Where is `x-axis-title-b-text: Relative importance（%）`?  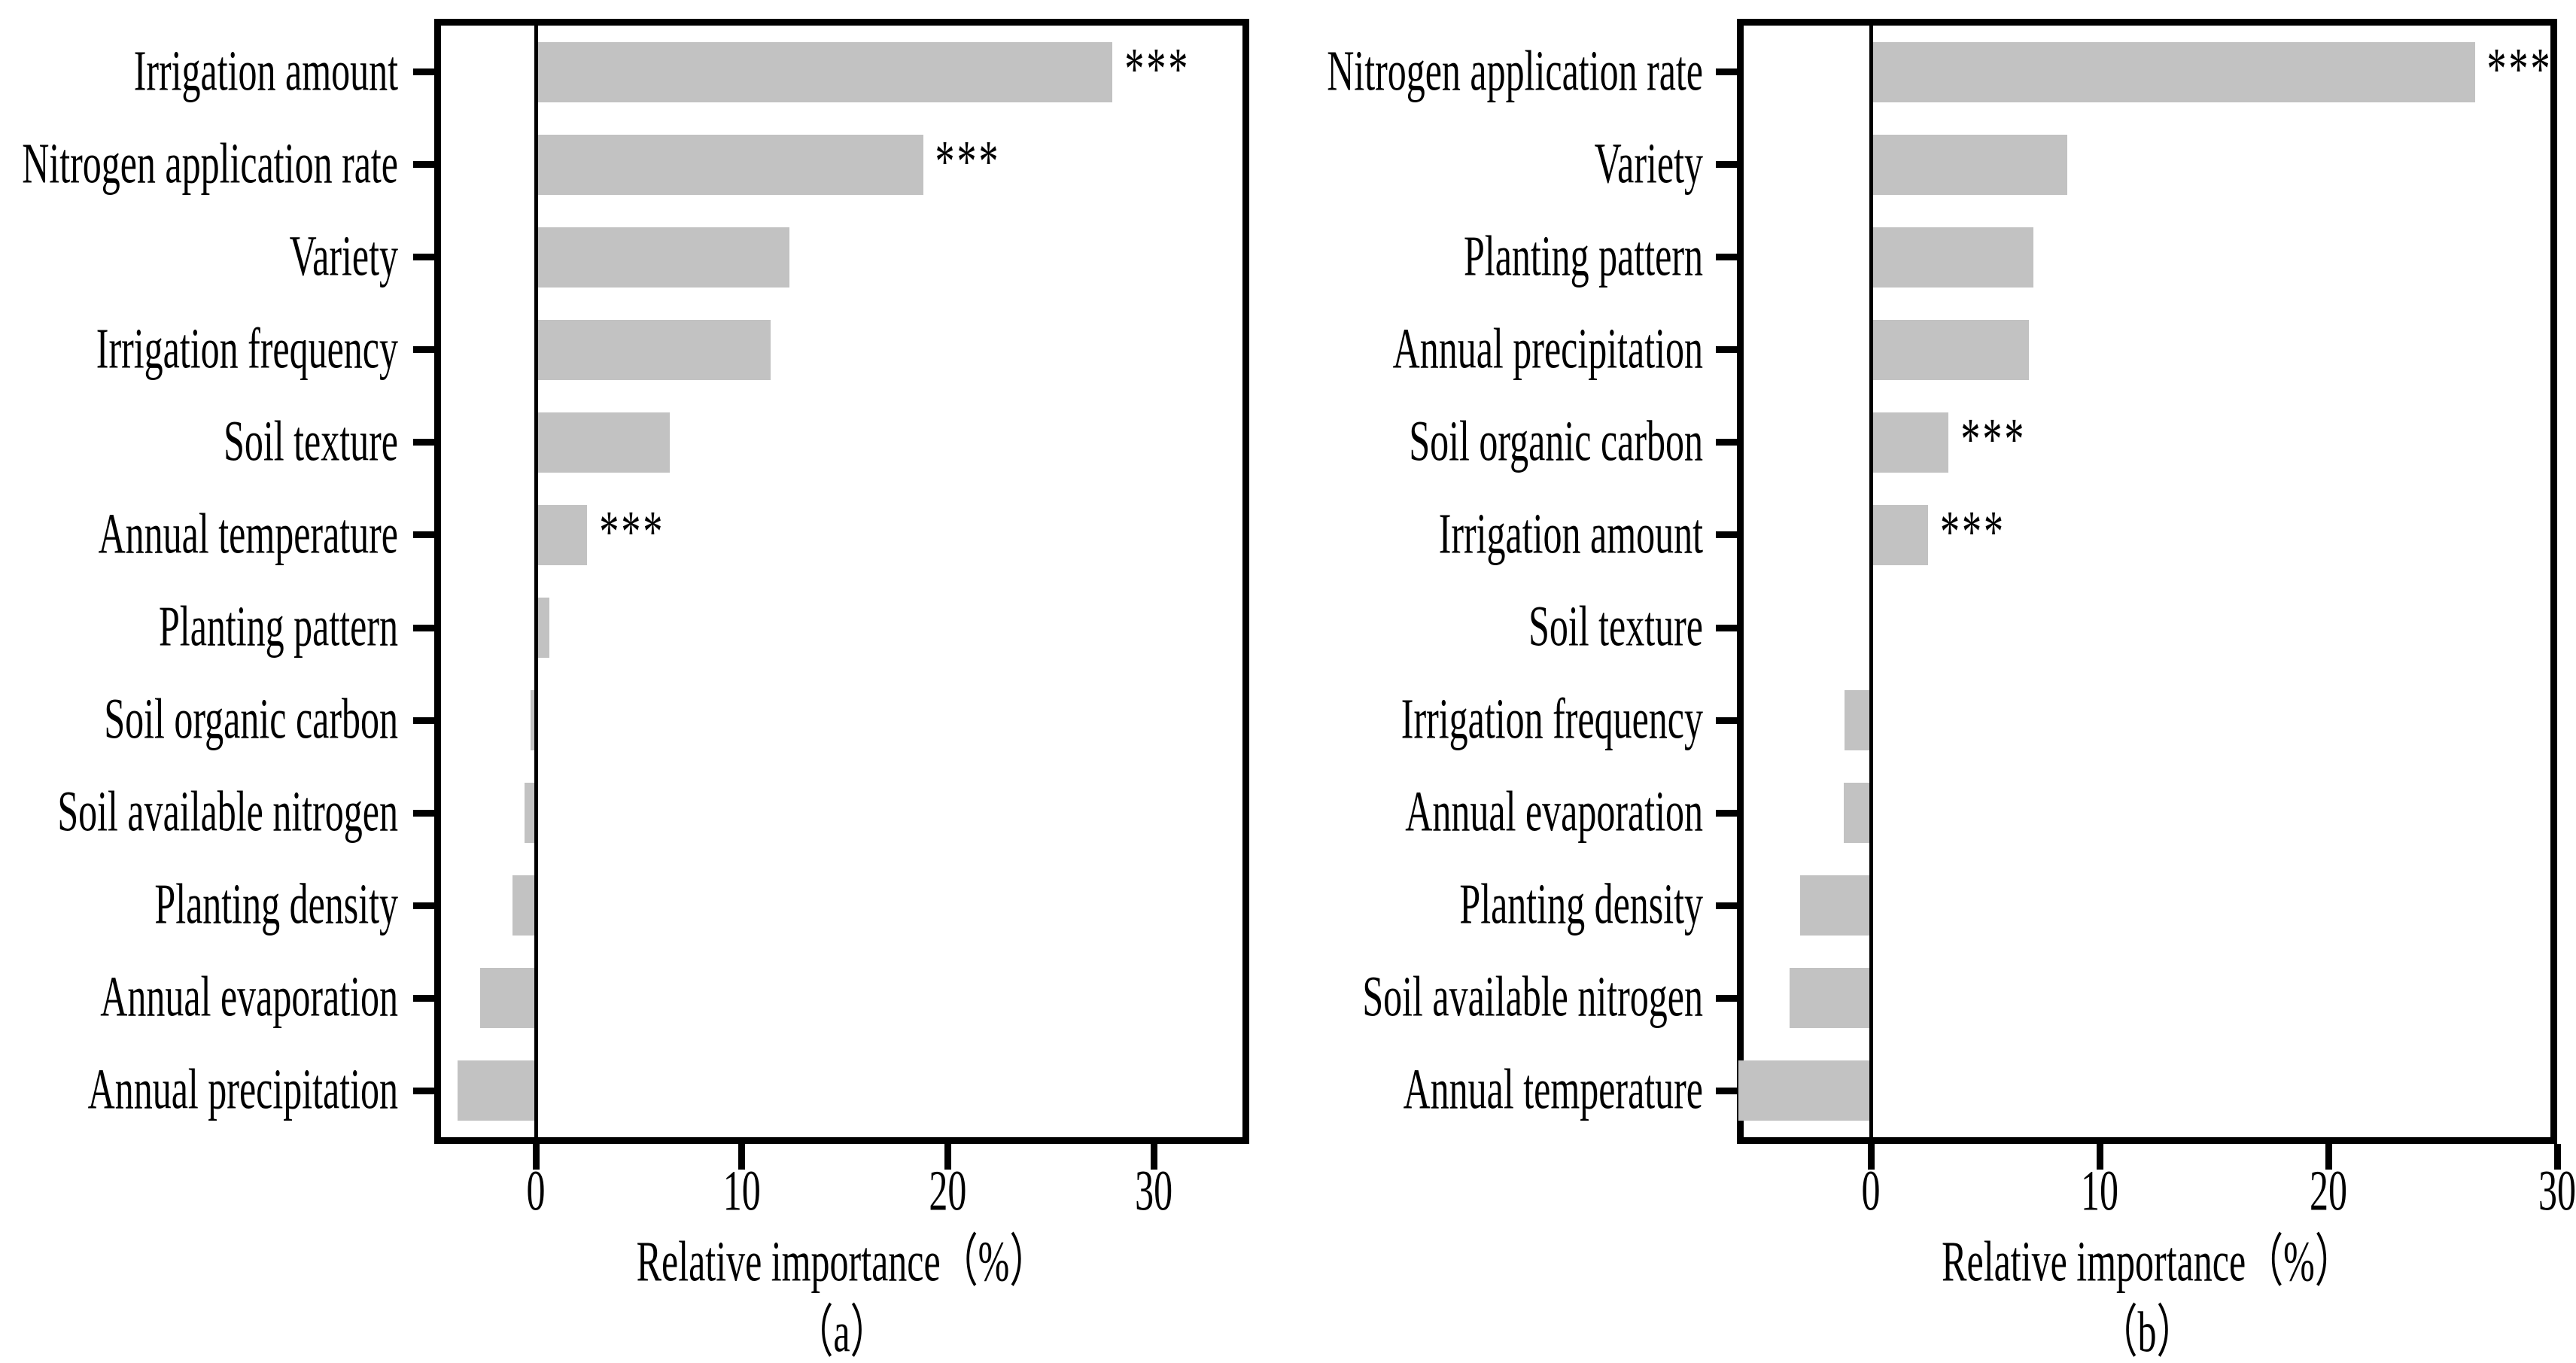 x-axis-title-b-text: Relative importance（%） is located at coordinates (2147, 1261).